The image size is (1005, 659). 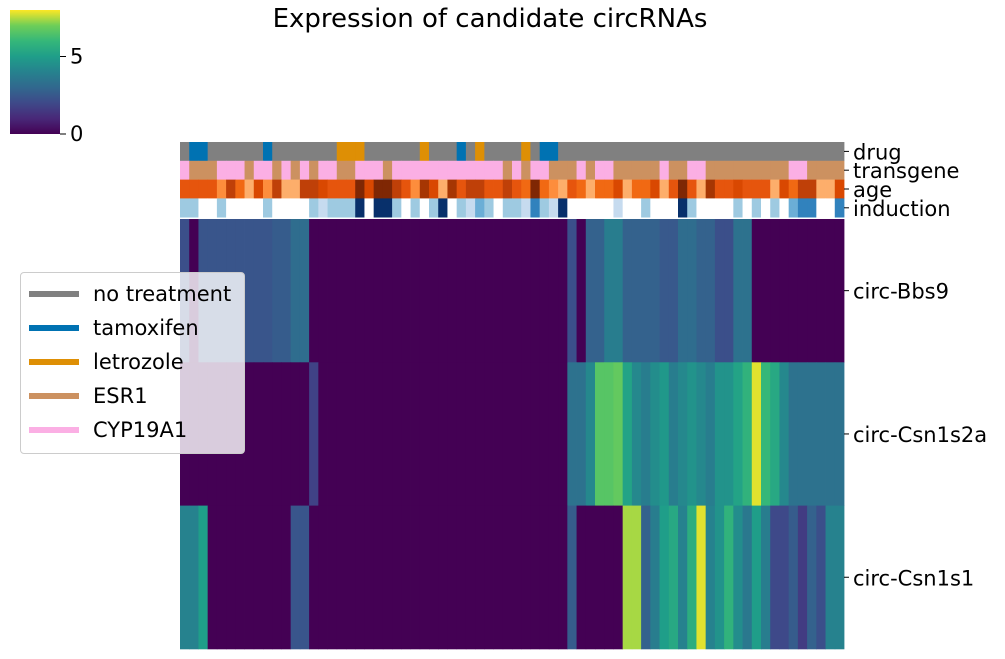 What do you see at coordinates (146, 328) in the screenshot?
I see `legend-label: tamoxifen` at bounding box center [146, 328].